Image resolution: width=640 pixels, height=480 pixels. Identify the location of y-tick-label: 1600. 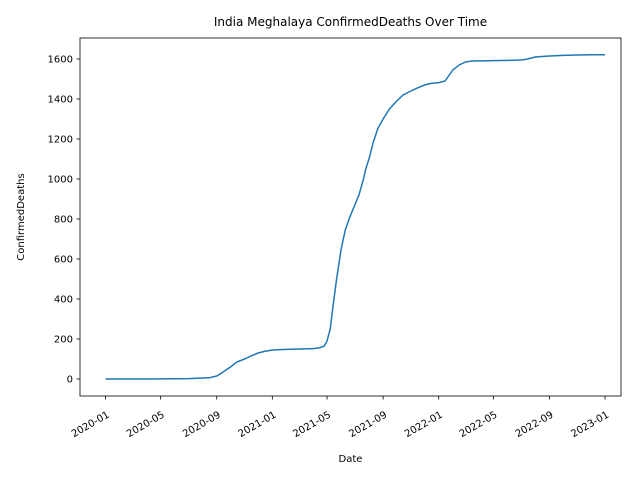
(60, 60).